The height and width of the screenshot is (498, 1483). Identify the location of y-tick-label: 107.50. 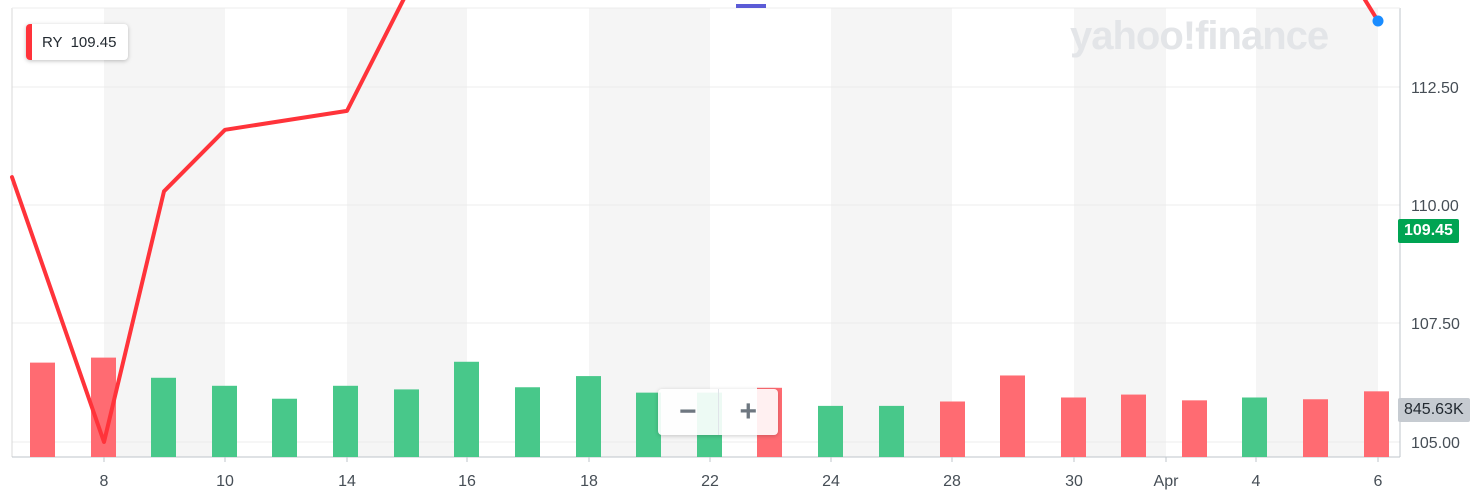
(1435, 324).